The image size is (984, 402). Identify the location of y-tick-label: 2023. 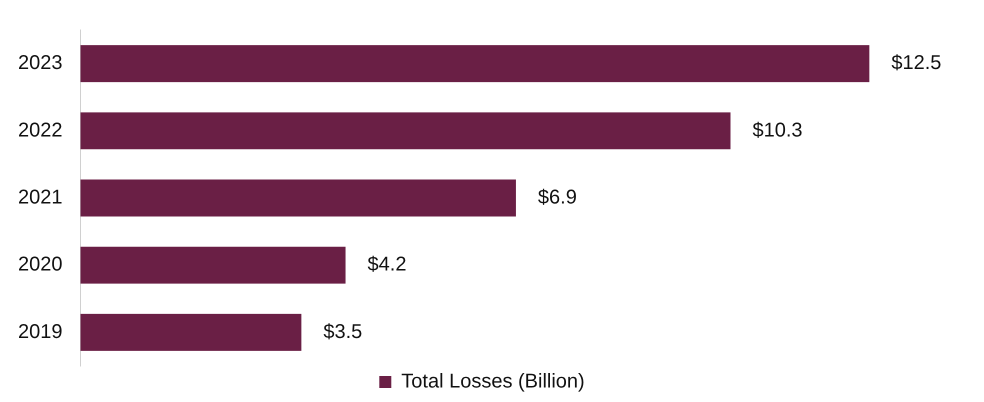
(40, 63).